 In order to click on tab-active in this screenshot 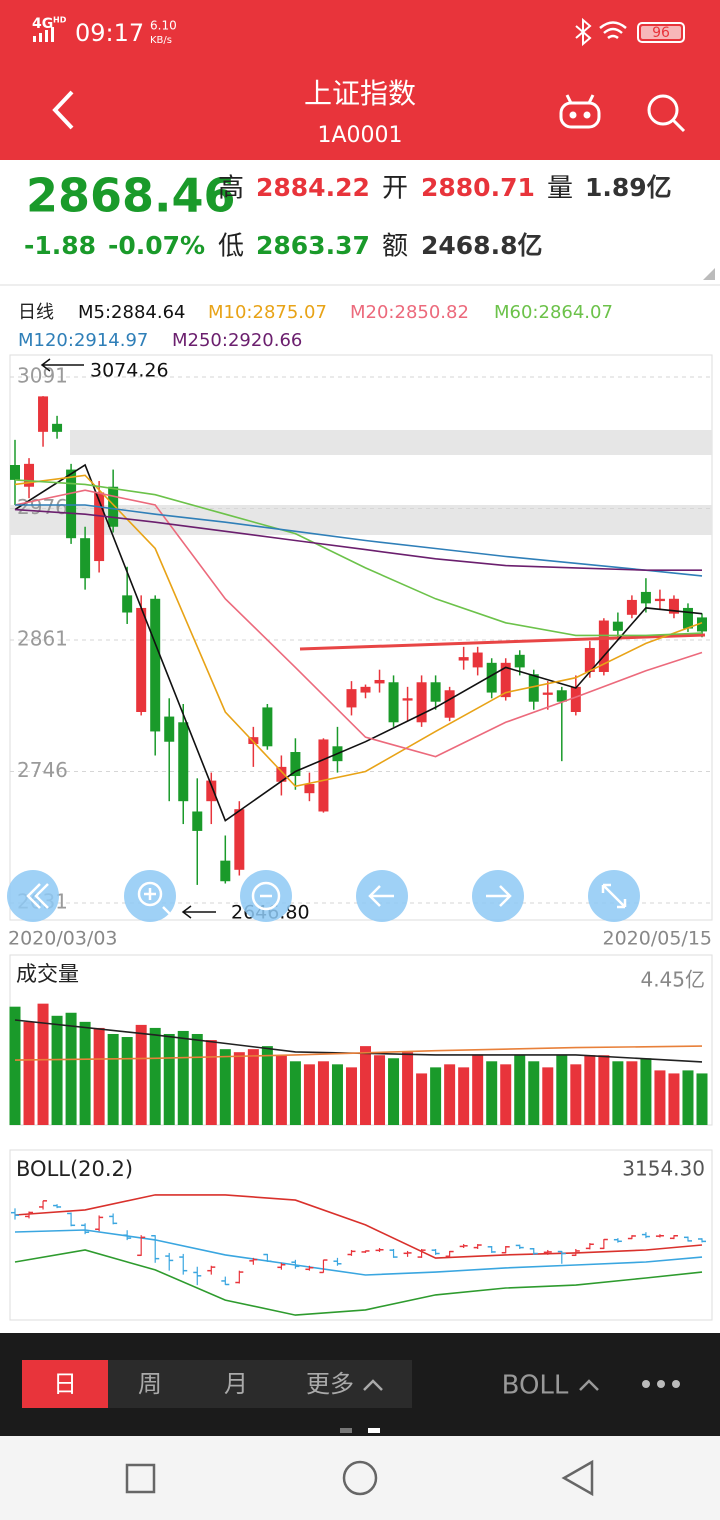, I will do `click(65, 1384)`.